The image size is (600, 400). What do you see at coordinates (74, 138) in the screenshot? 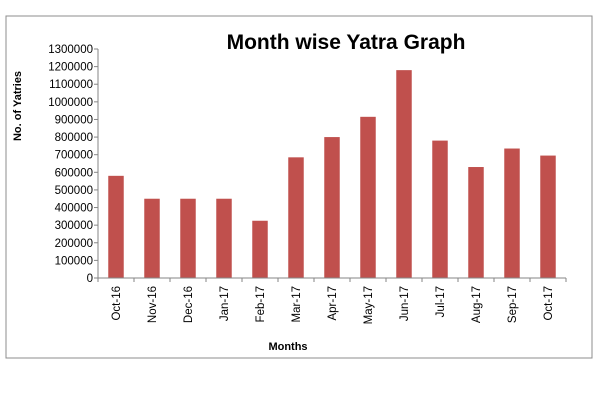
I see `y-tick-label: 800000` at bounding box center [74, 138].